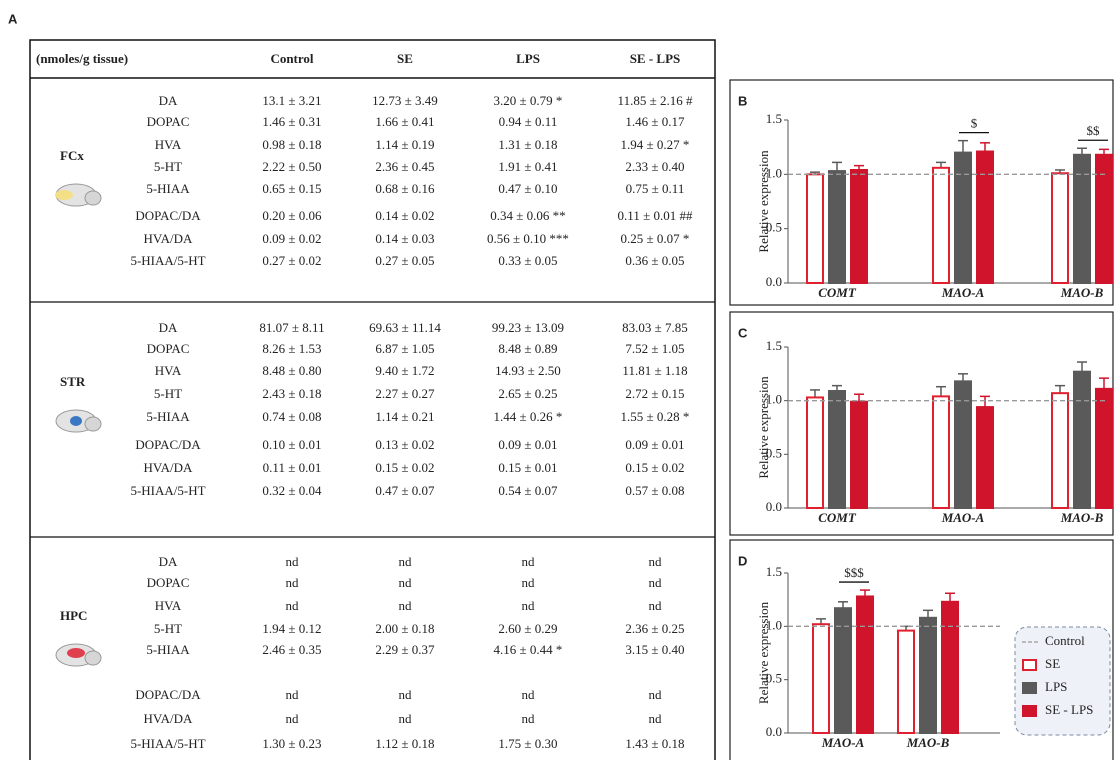 This screenshot has height=760, width=1115. What do you see at coordinates (654, 628) in the screenshot?
I see `table-cell: 2.36 ± 0.25` at bounding box center [654, 628].